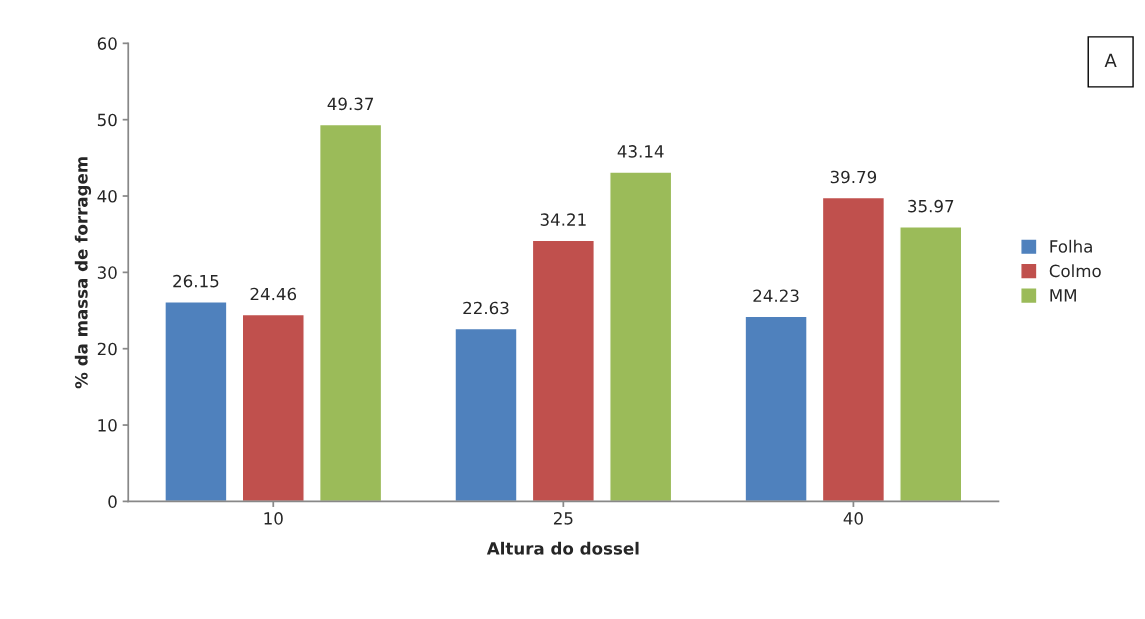 This screenshot has height=619, width=1145. I want to click on y-tick-label: 0, so click(112, 501).